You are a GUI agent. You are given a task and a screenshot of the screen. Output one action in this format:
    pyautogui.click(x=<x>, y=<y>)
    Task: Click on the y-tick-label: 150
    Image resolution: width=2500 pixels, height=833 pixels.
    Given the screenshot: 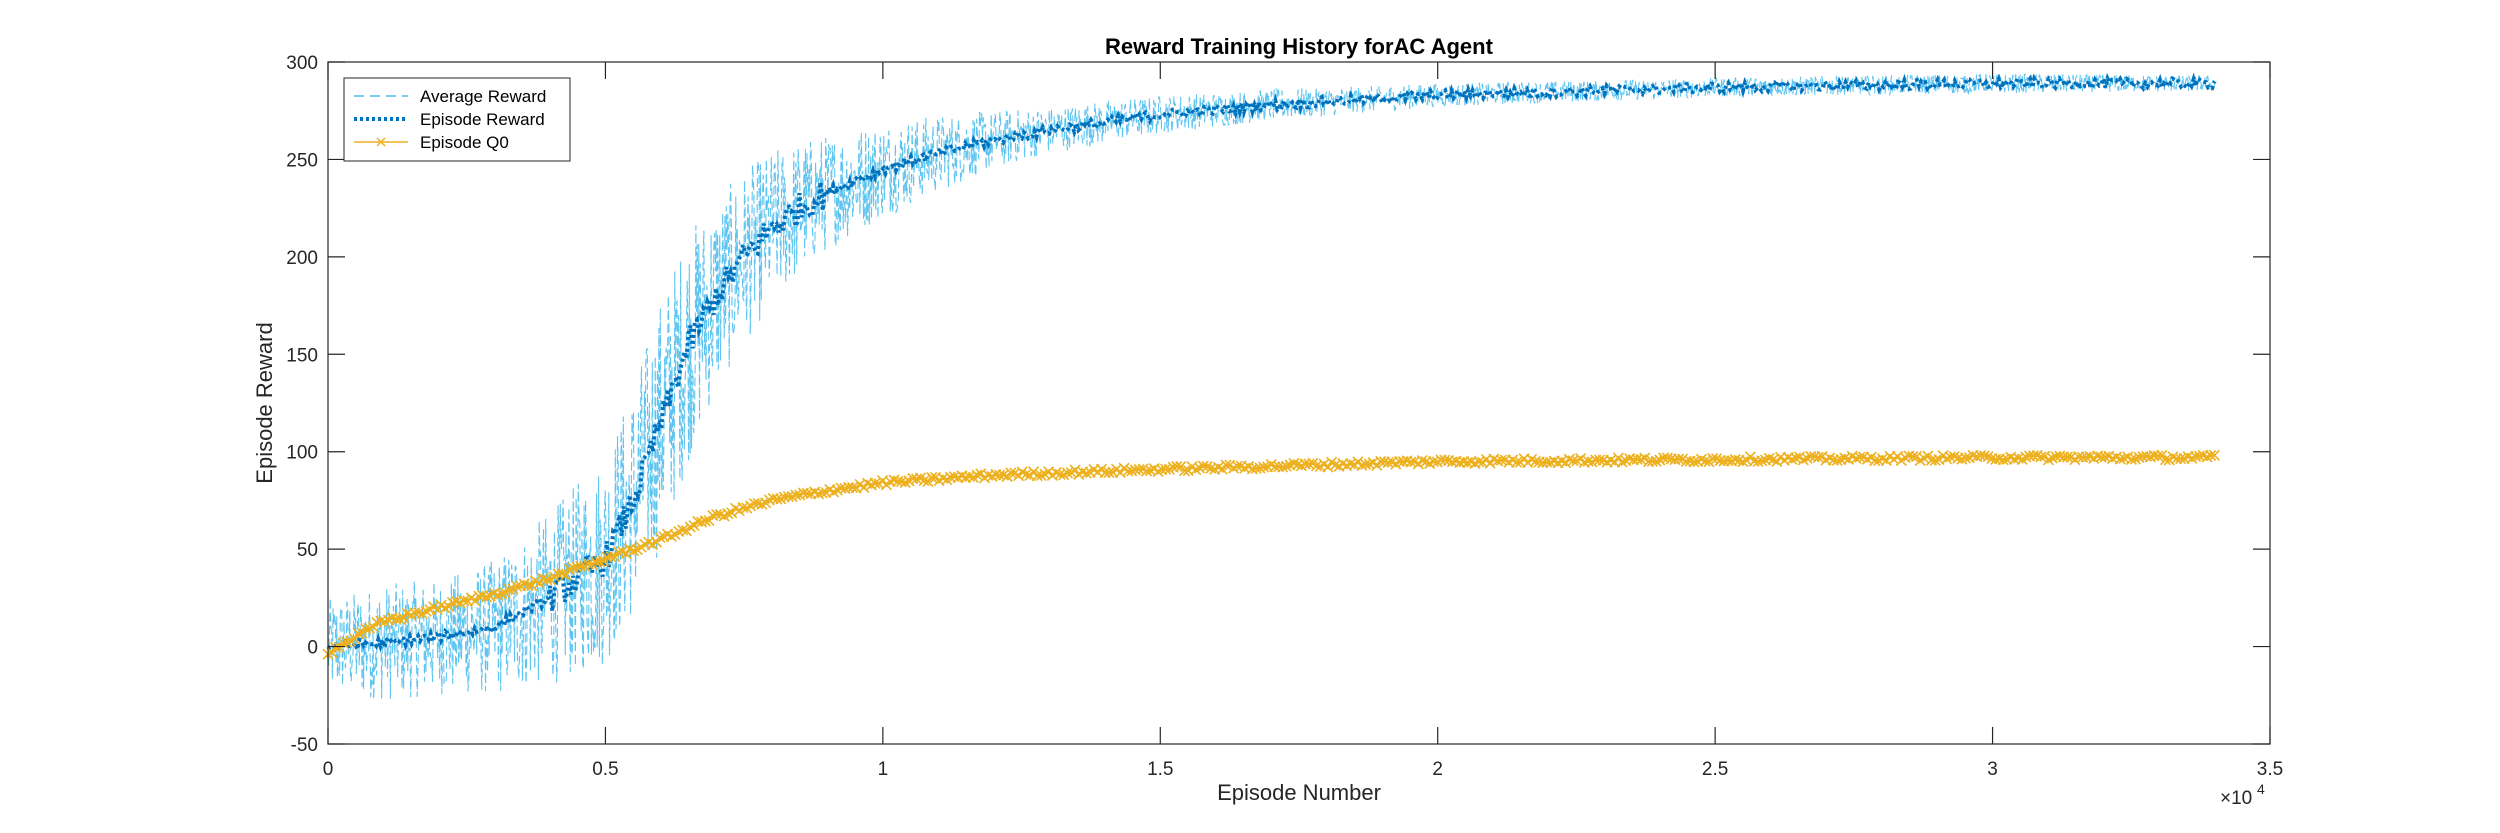 What is the action you would take?
    pyautogui.click(x=302, y=355)
    